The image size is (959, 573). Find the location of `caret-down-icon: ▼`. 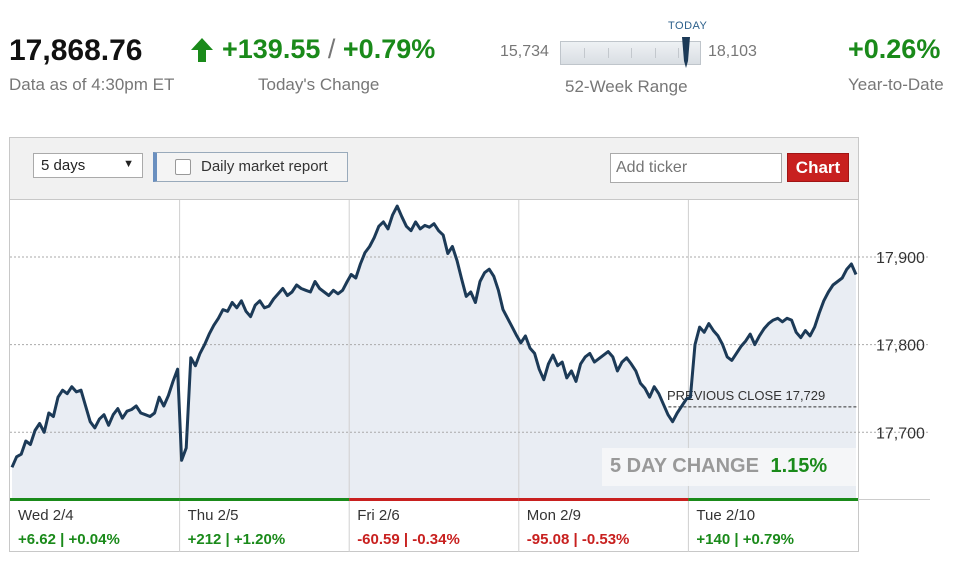

caret-down-icon: ▼ is located at coordinates (128, 164).